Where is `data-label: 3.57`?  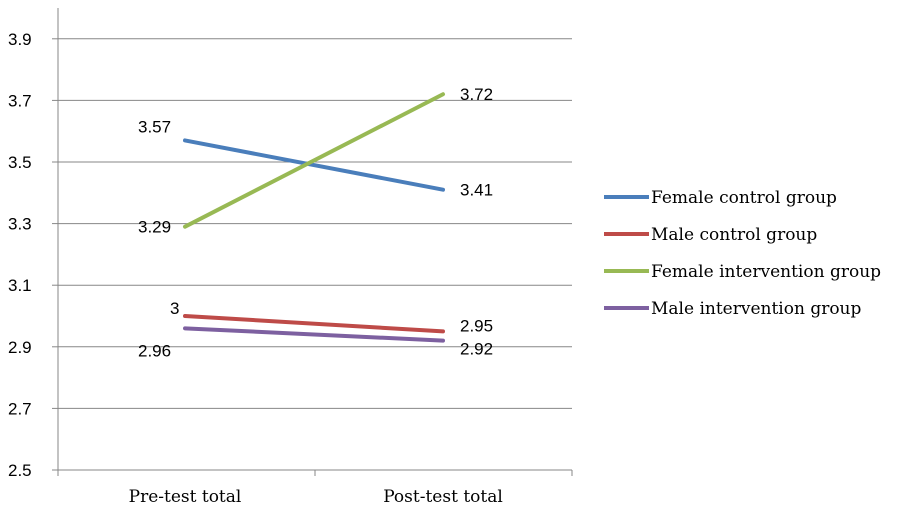 data-label: 3.57 is located at coordinates (154, 126).